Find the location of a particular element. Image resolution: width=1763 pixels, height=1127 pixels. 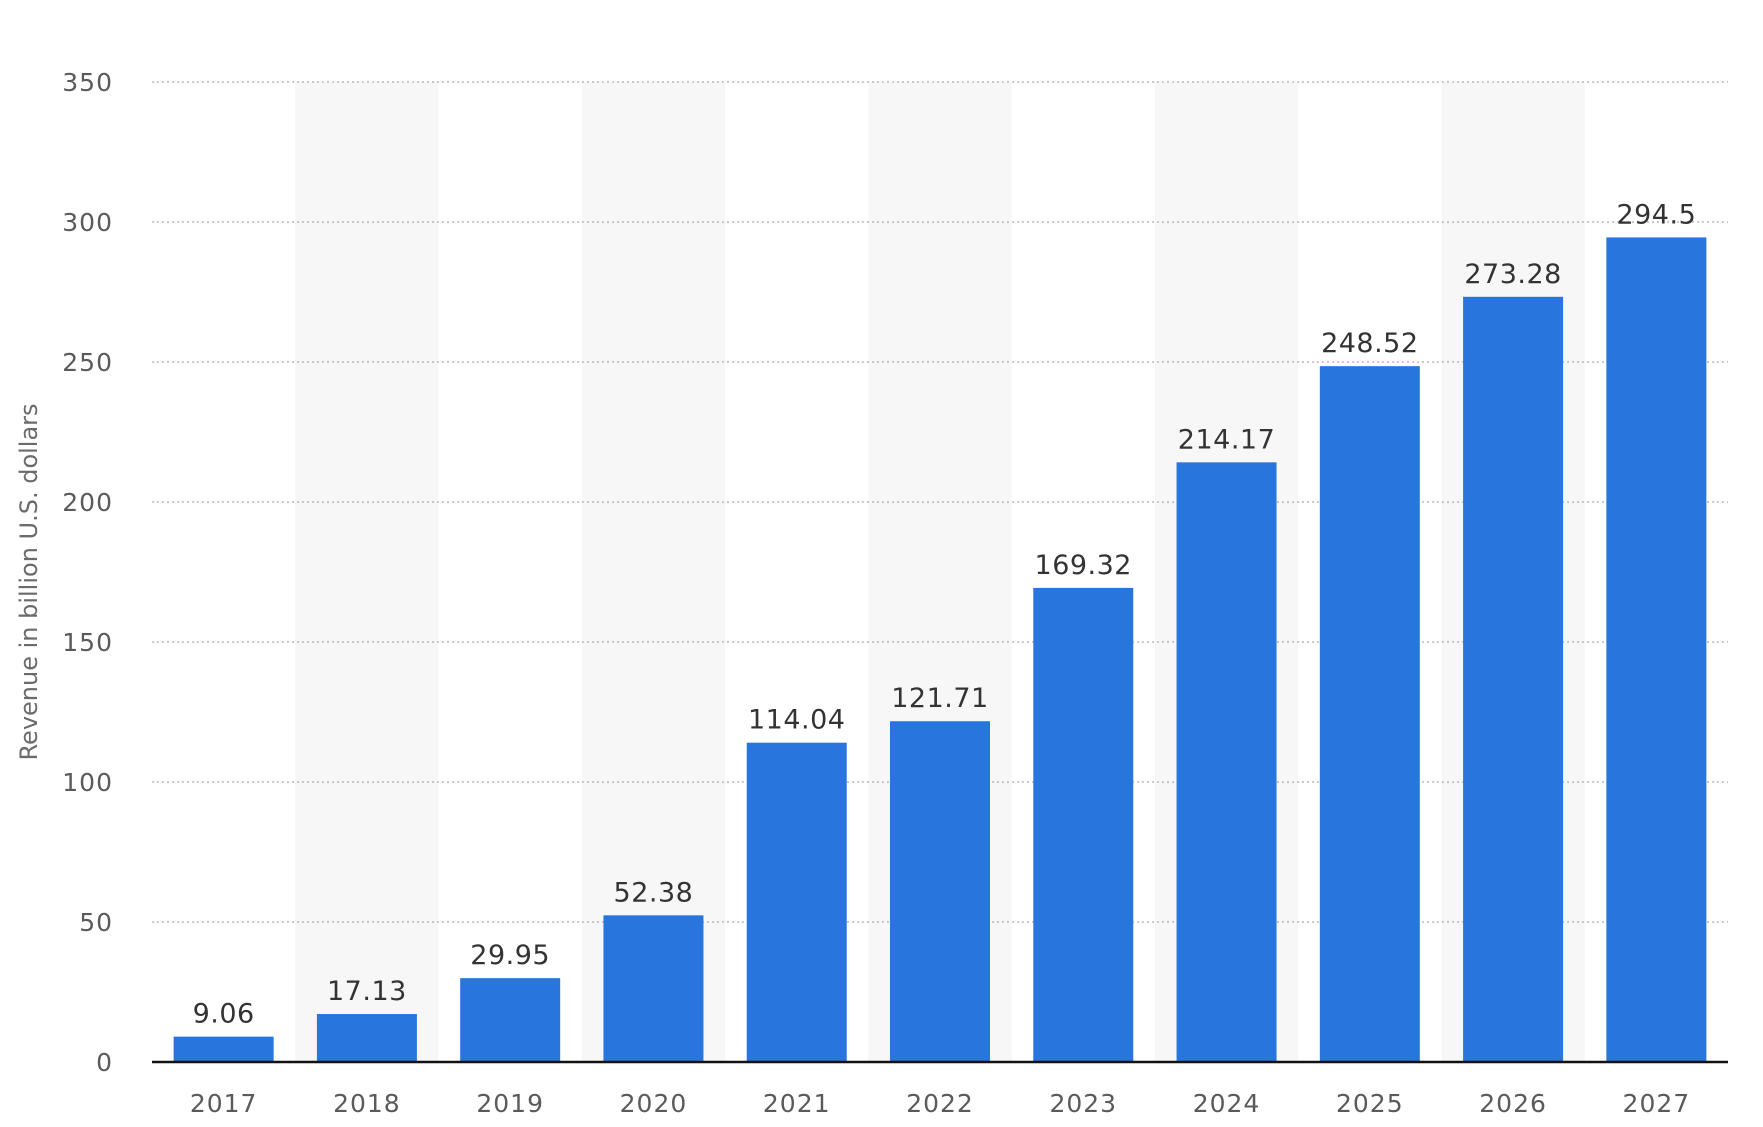

bar-2018 is located at coordinates (366, 1038).